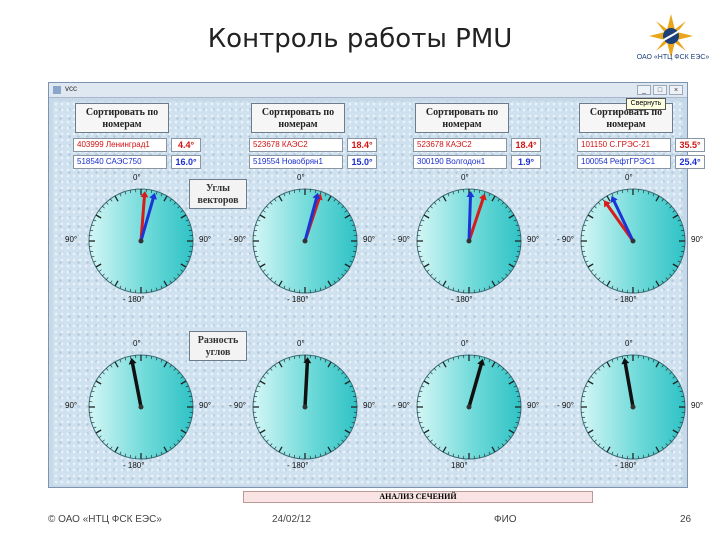 The width and height of the screenshot is (720, 540). Describe the element at coordinates (71, 405) in the screenshot. I see `difference-dial-1-label-left: 90°` at that location.